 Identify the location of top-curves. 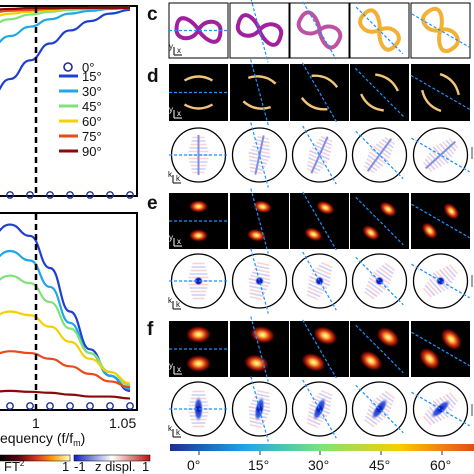
(67, 102).